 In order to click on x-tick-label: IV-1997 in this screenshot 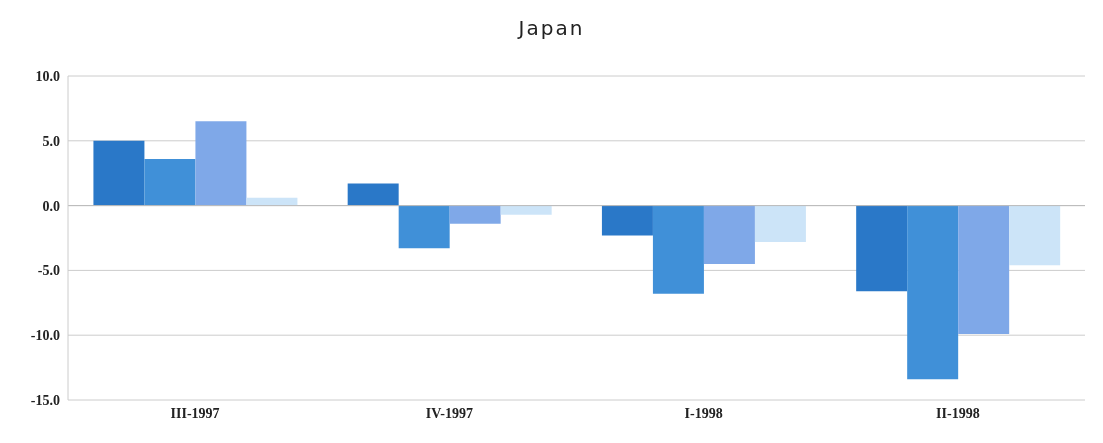, I will do `click(449, 413)`.